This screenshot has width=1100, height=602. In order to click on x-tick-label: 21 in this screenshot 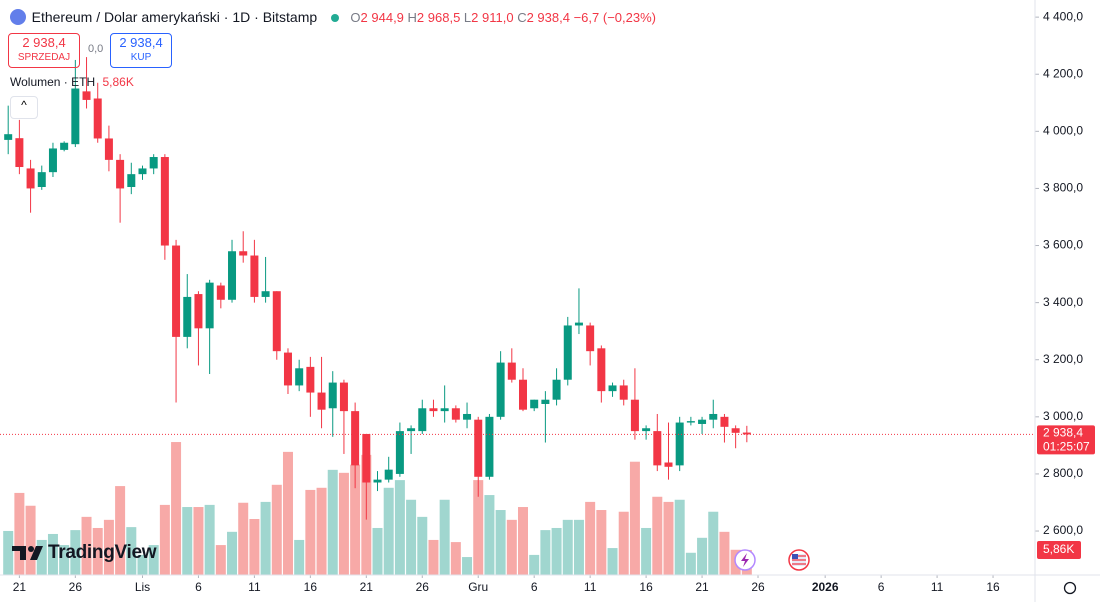, I will do `click(20, 587)`.